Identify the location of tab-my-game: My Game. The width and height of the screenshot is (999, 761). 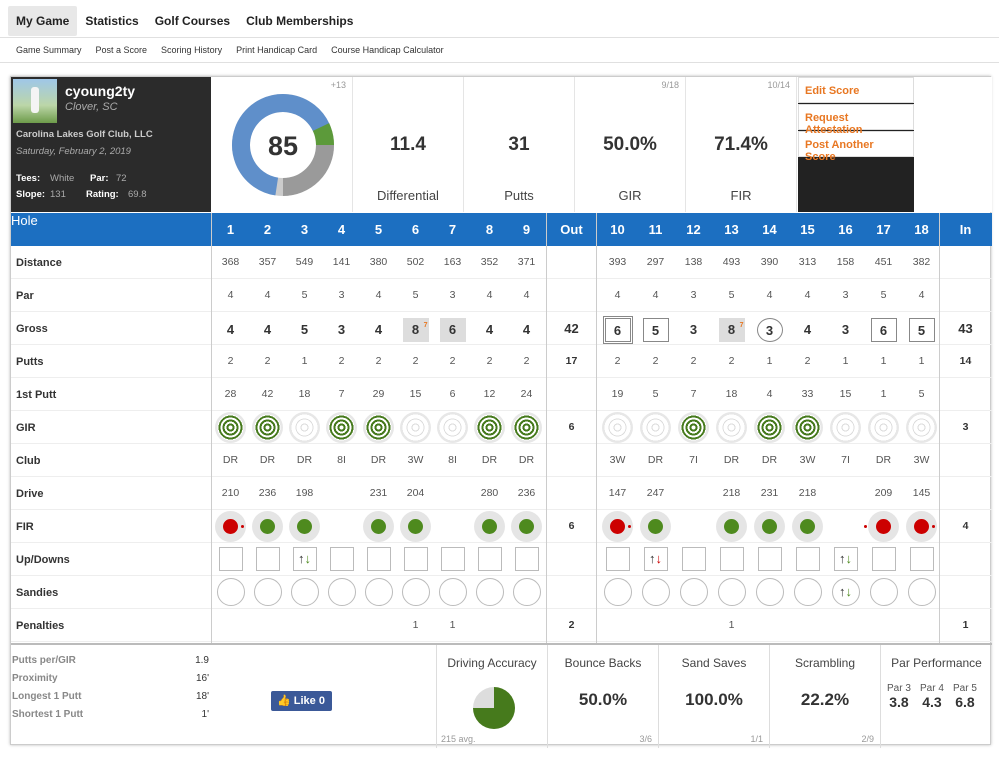
(43, 21).